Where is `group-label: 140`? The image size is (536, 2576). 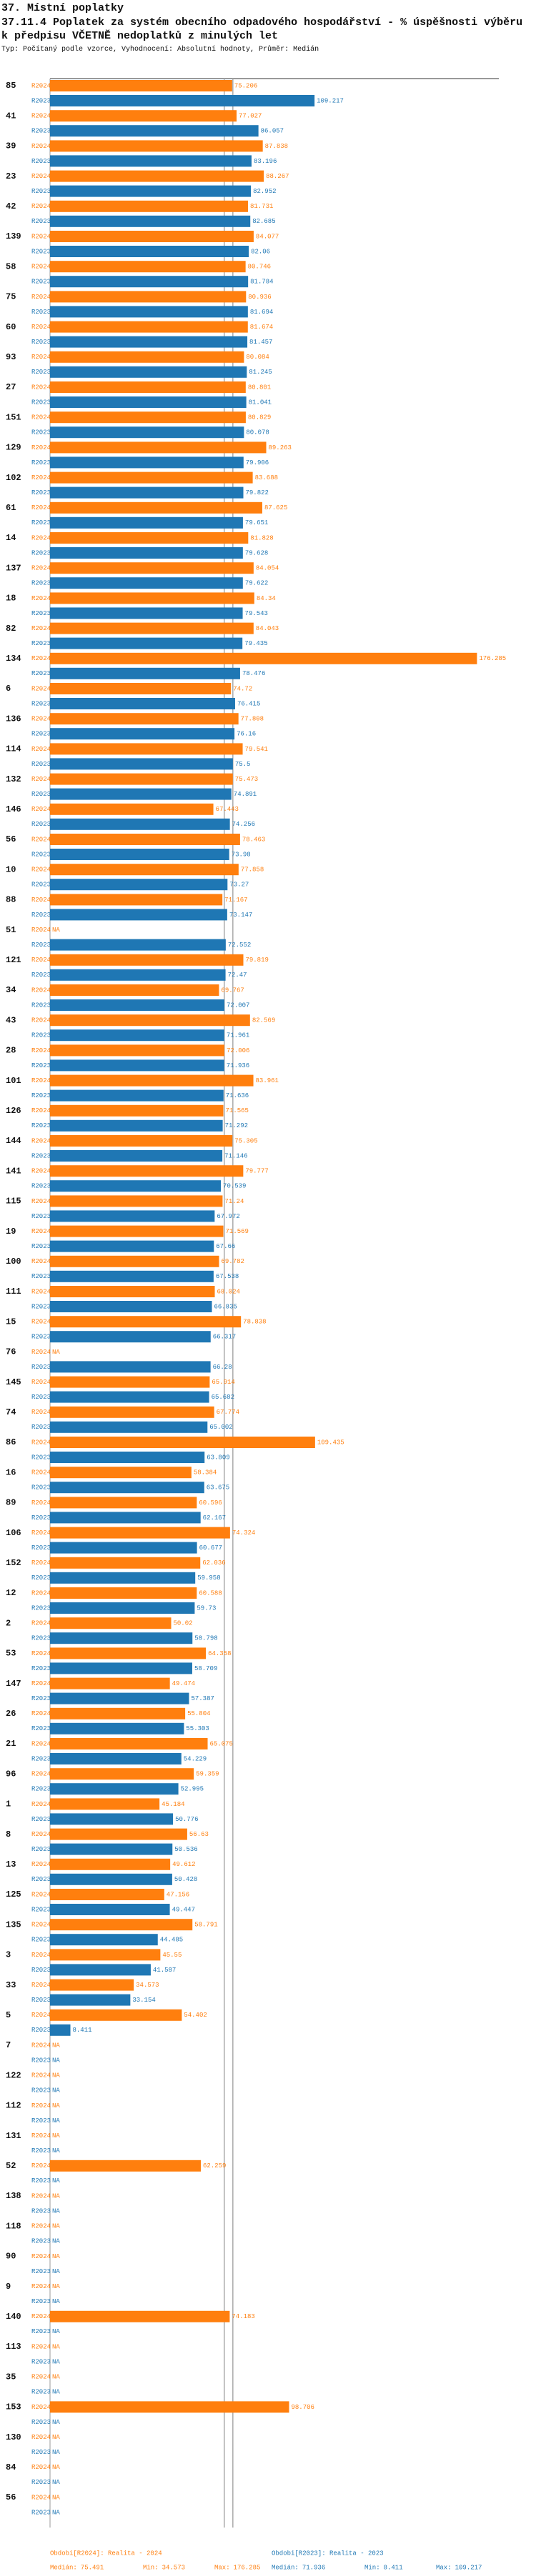
group-label: 140 is located at coordinates (13, 2317).